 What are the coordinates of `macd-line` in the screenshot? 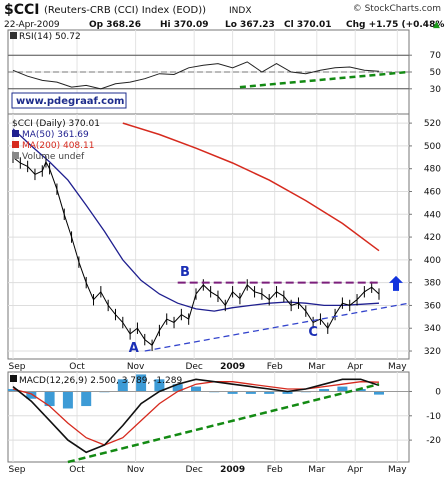 It's located at (196, 416).